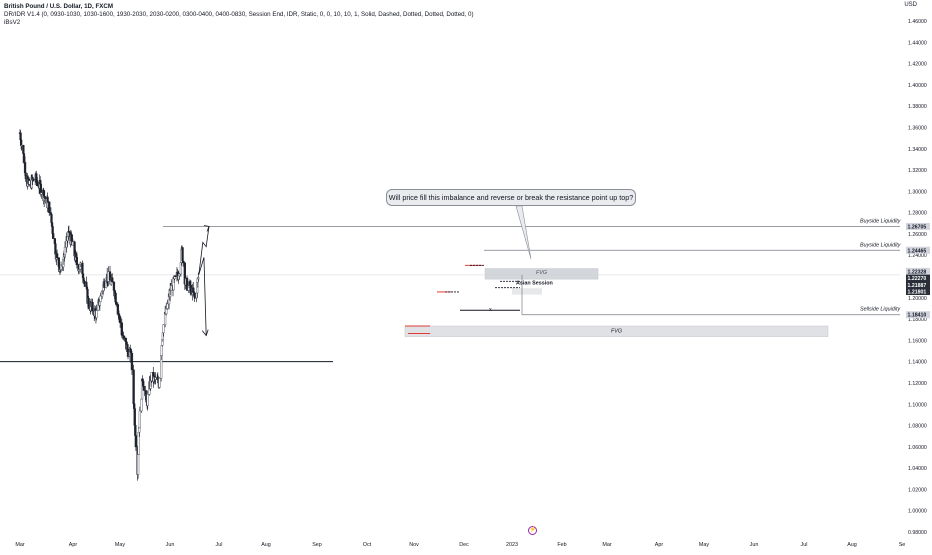  I want to click on price-axis-tick: 1.34000, so click(917, 150).